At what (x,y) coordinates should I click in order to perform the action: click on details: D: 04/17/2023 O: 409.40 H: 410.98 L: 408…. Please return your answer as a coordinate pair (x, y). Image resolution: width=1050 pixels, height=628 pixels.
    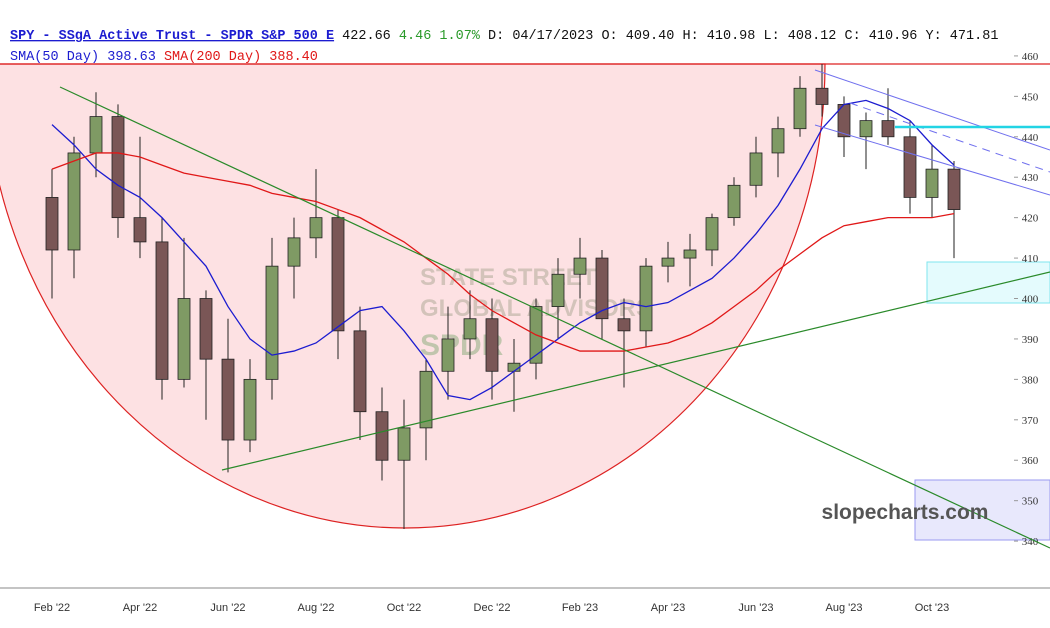
    Looking at the image, I should click on (743, 36).